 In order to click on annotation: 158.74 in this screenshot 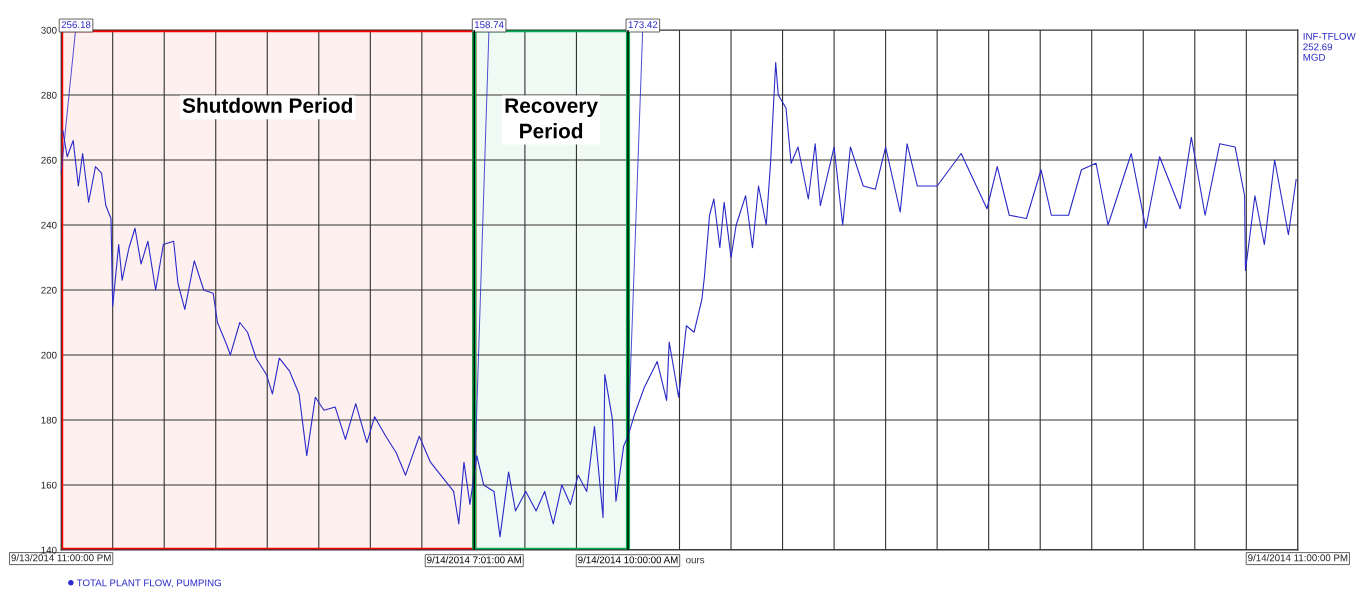, I will do `click(489, 25)`.